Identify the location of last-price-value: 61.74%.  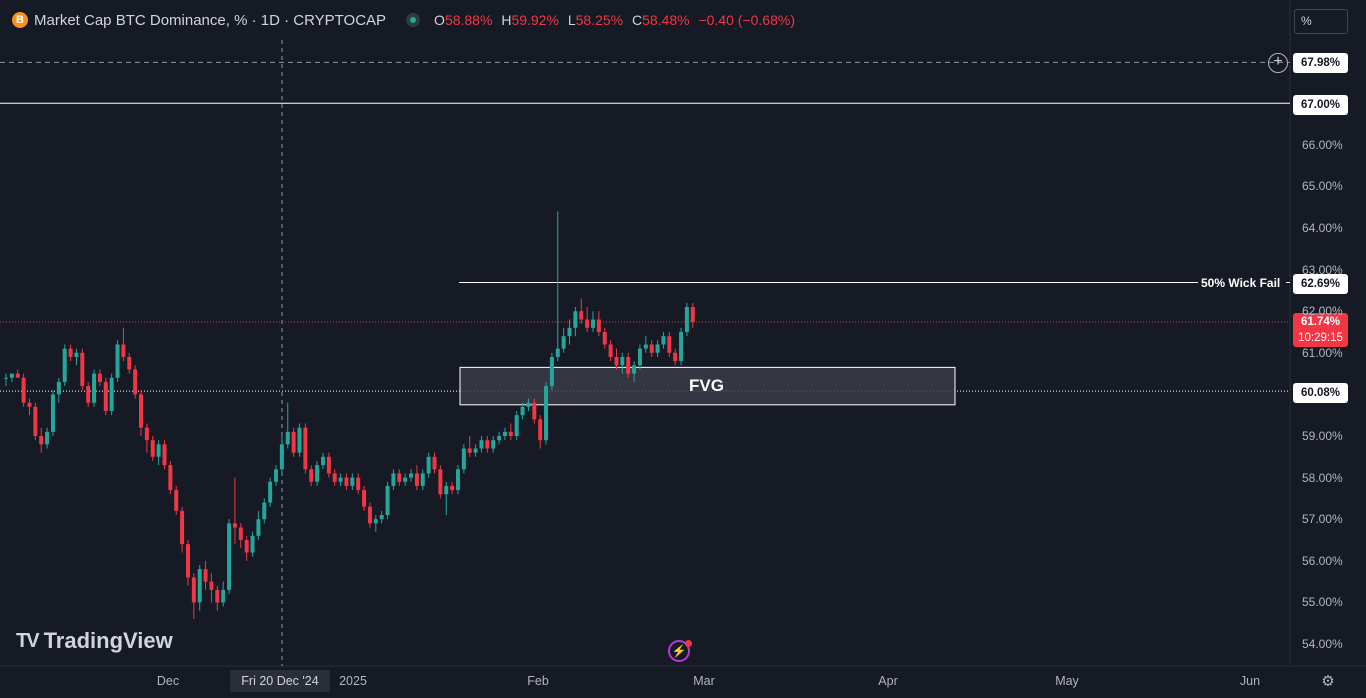
(1320, 322).